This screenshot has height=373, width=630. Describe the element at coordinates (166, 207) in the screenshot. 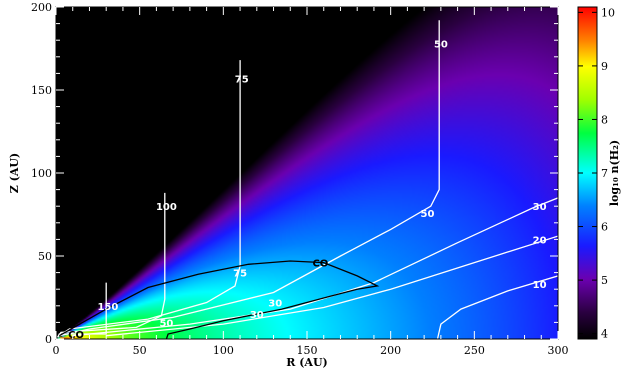

I see `contour-label: 100` at that location.